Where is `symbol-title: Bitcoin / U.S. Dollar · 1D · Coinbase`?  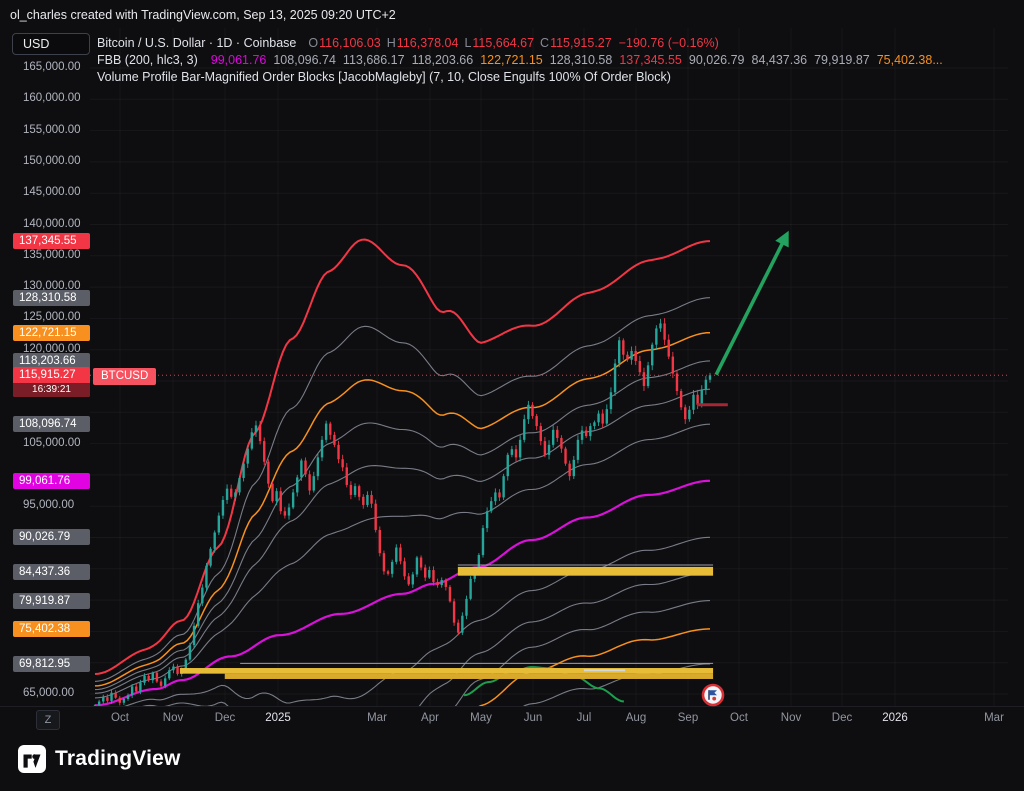
symbol-title: Bitcoin / U.S. Dollar · 1D · Coinbase is located at coordinates (197, 43).